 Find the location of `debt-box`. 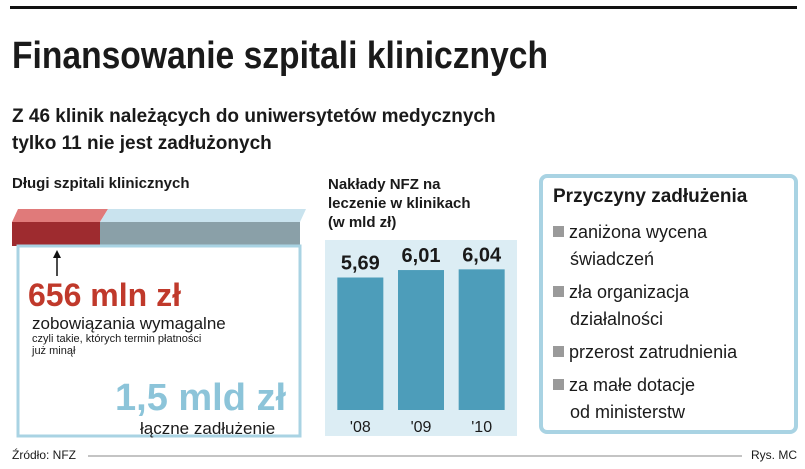

debt-box is located at coordinates (159, 341).